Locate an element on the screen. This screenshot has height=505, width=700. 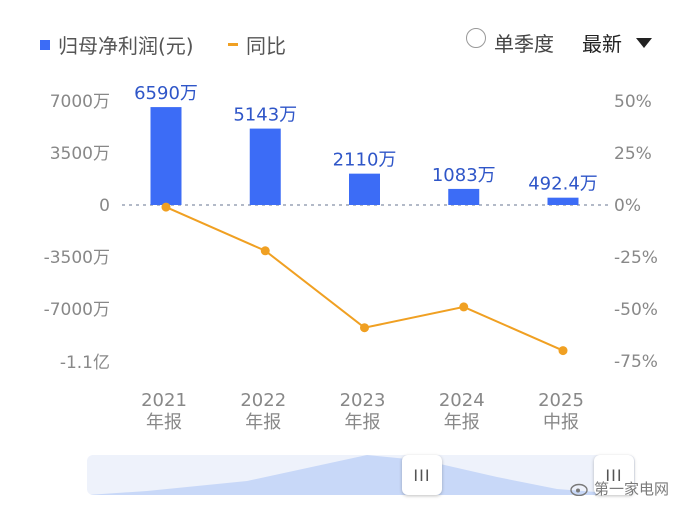
bar-data-label: 6590万 is located at coordinates (166, 93).